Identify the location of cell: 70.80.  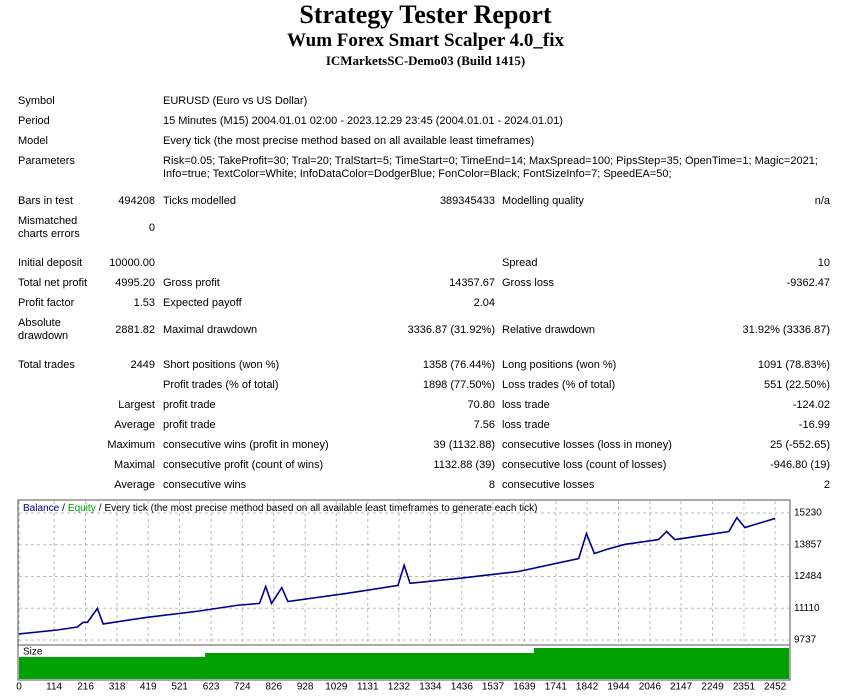
(481, 405).